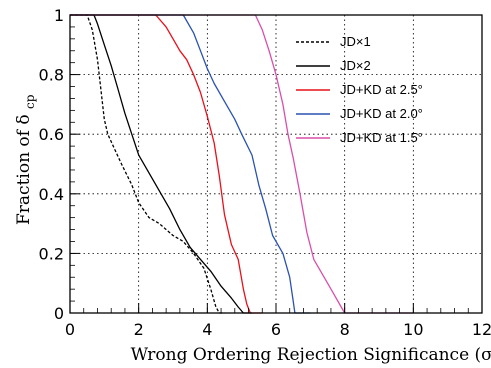 The width and height of the screenshot is (491, 368). Describe the element at coordinates (51, 134) in the screenshot. I see `y-tick-label: 0.6` at that location.